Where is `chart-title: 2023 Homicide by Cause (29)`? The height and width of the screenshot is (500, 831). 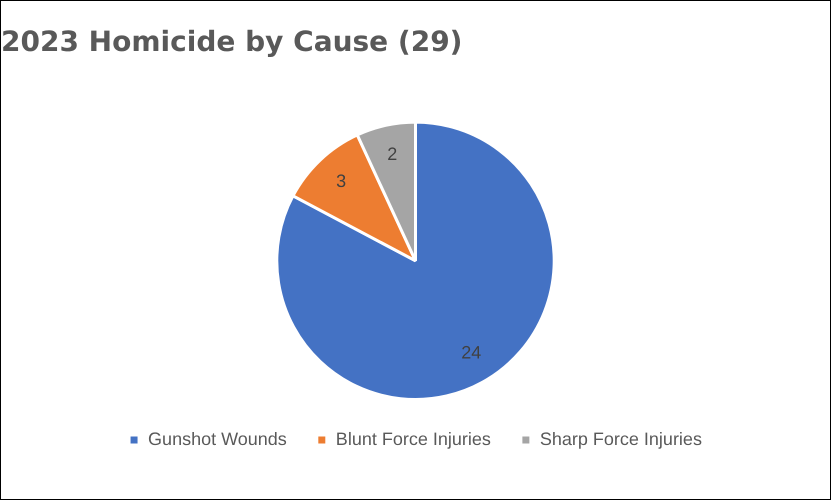
chart-title: 2023 Homicide by Cause (29) is located at coordinates (231, 41).